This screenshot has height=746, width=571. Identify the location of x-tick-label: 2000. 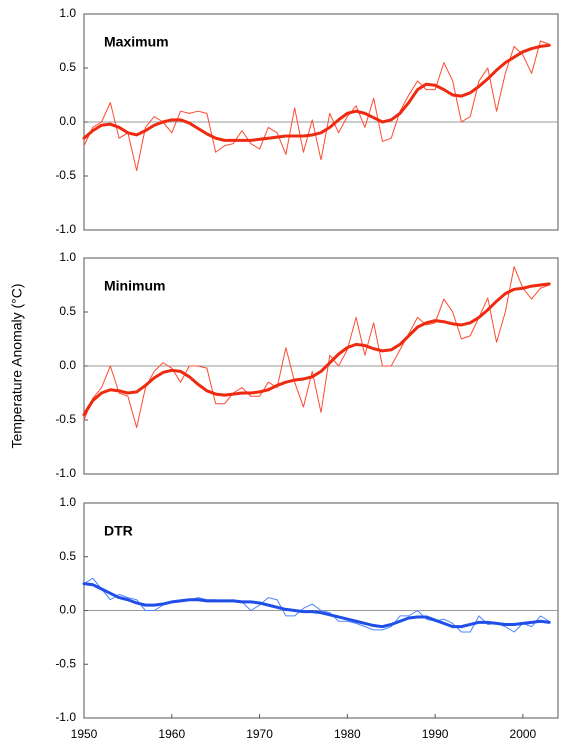
(523, 734).